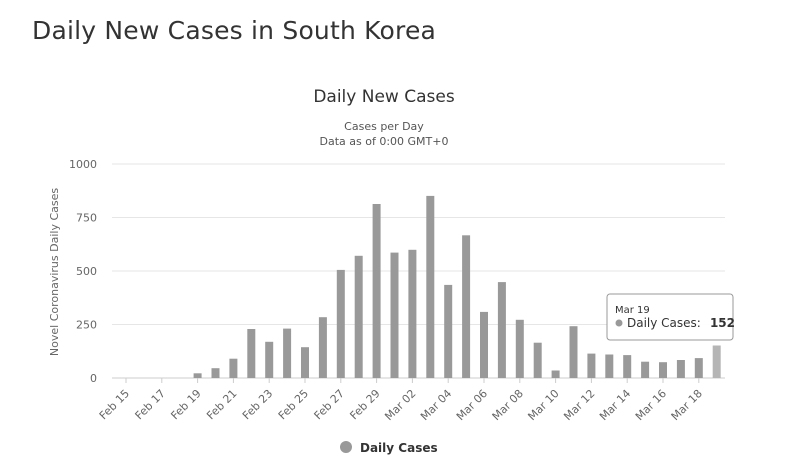  Describe the element at coordinates (619, 323) in the screenshot. I see `tooltip-marker` at that location.